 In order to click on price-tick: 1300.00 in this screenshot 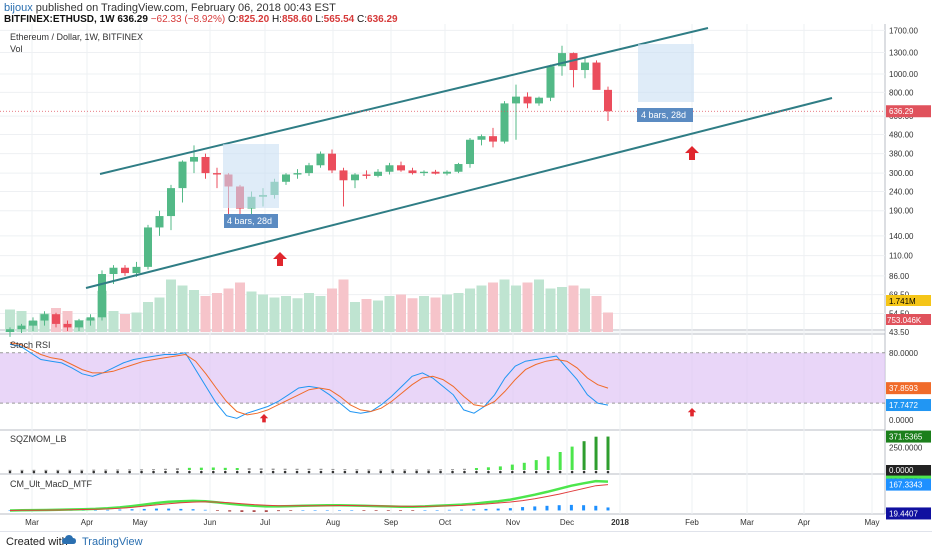, I will do `click(903, 52)`.